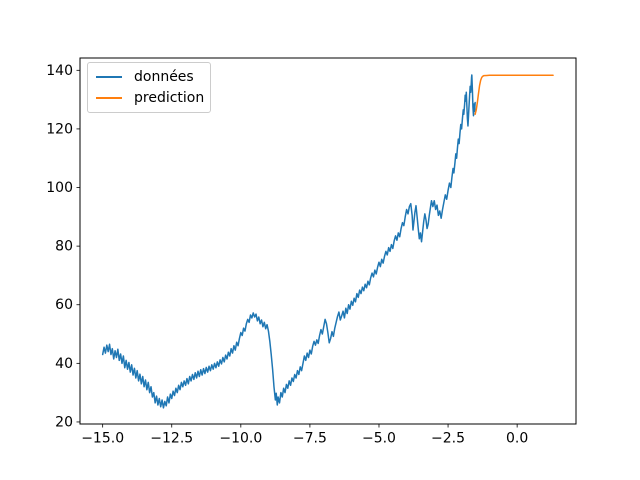  What do you see at coordinates (240, 439) in the screenshot?
I see `x-tick-label: −10.0` at bounding box center [240, 439].